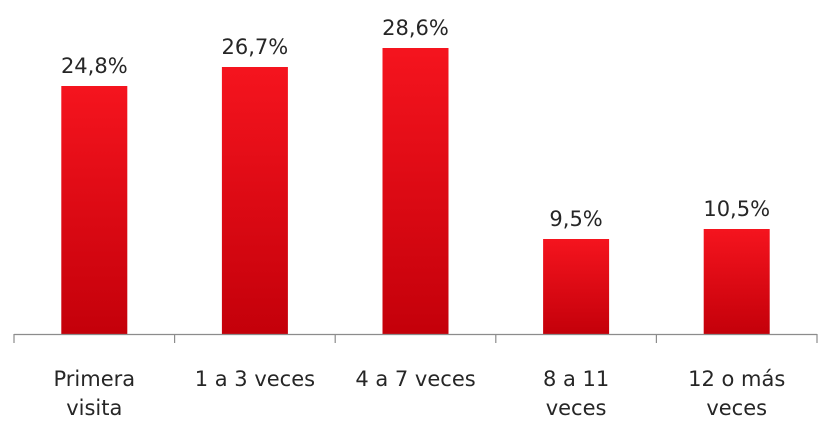  What do you see at coordinates (736, 209) in the screenshot?
I see `data-label: 10,5%` at bounding box center [736, 209].